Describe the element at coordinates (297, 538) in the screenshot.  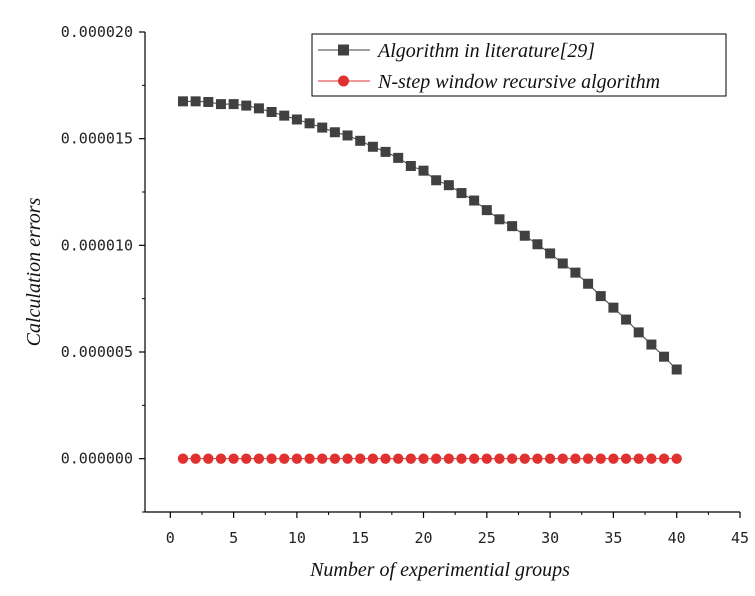
I see `x-tick-label: 10` at that location.